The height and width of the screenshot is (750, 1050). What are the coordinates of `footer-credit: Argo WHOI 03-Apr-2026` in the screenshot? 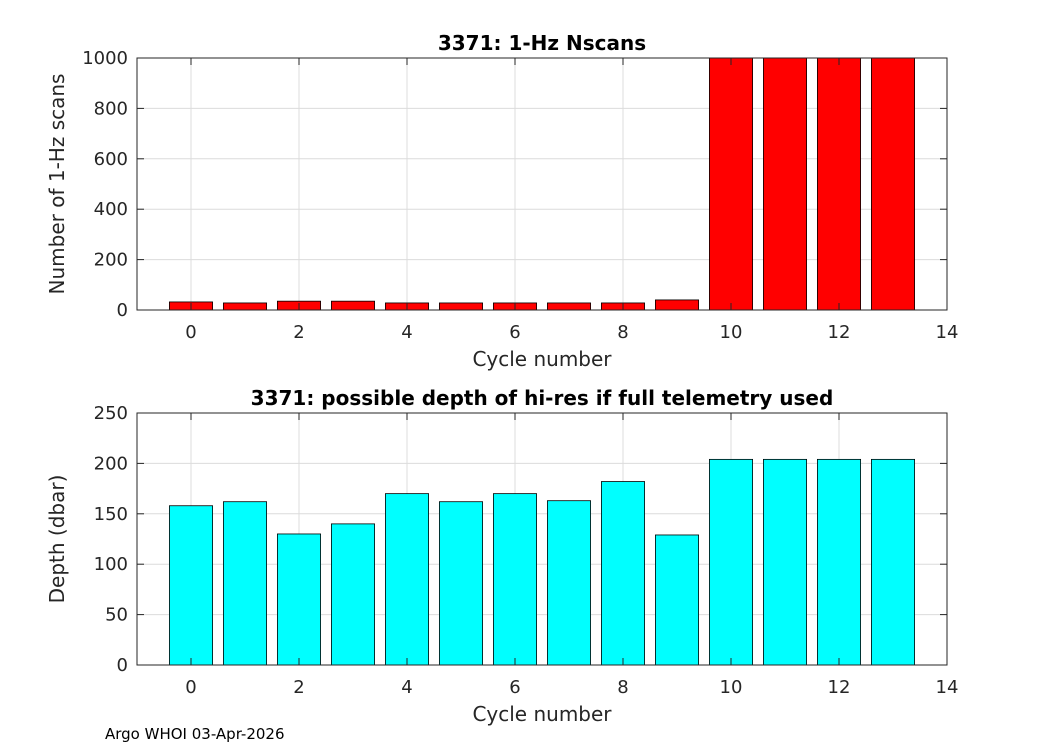 It's located at (195, 734).